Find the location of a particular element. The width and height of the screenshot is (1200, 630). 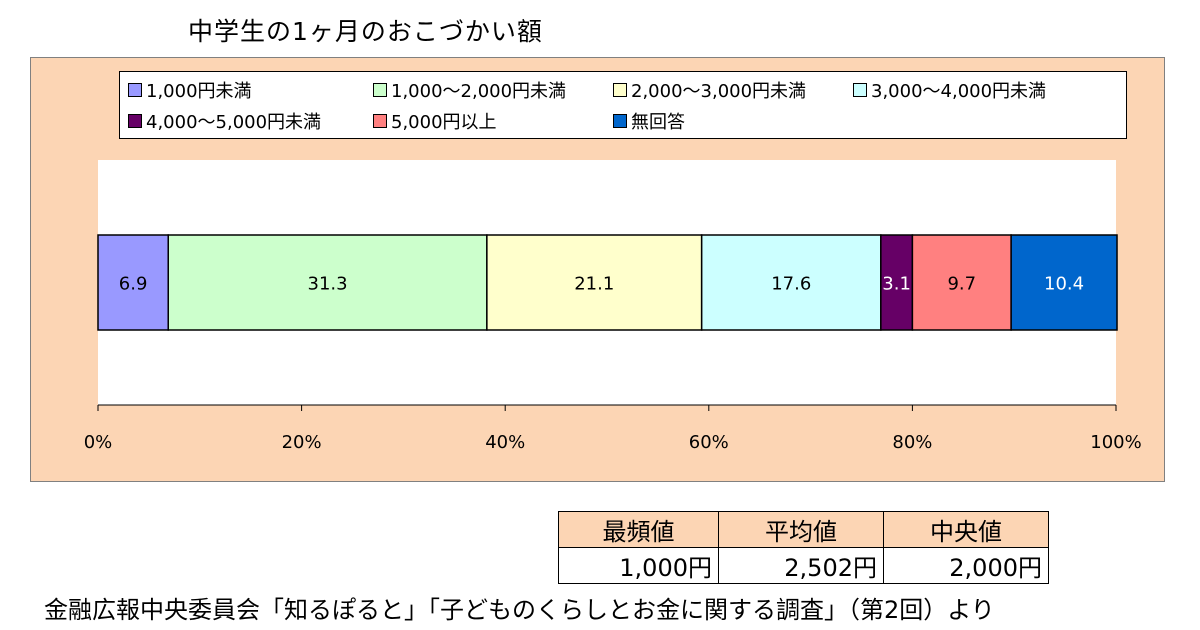

data-label: 9.7 is located at coordinates (961, 284).